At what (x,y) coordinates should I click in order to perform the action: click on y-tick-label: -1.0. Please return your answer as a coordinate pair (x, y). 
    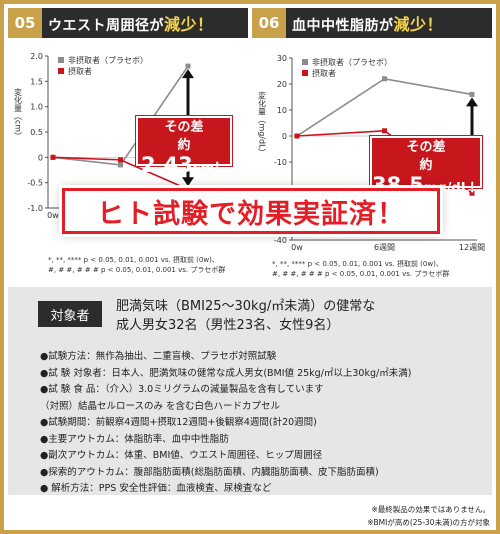
    Looking at the image, I should click on (35, 208).